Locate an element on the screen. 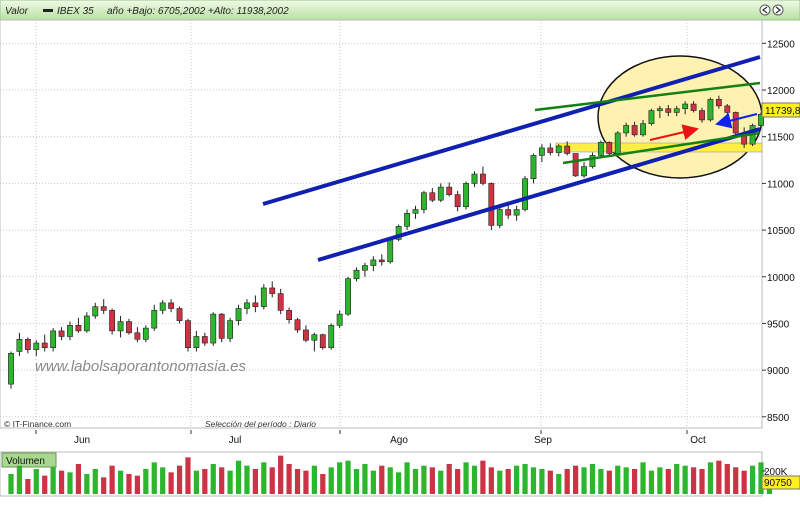 The height and width of the screenshot is (505, 800). red-arrow-icon is located at coordinates (674, 132).